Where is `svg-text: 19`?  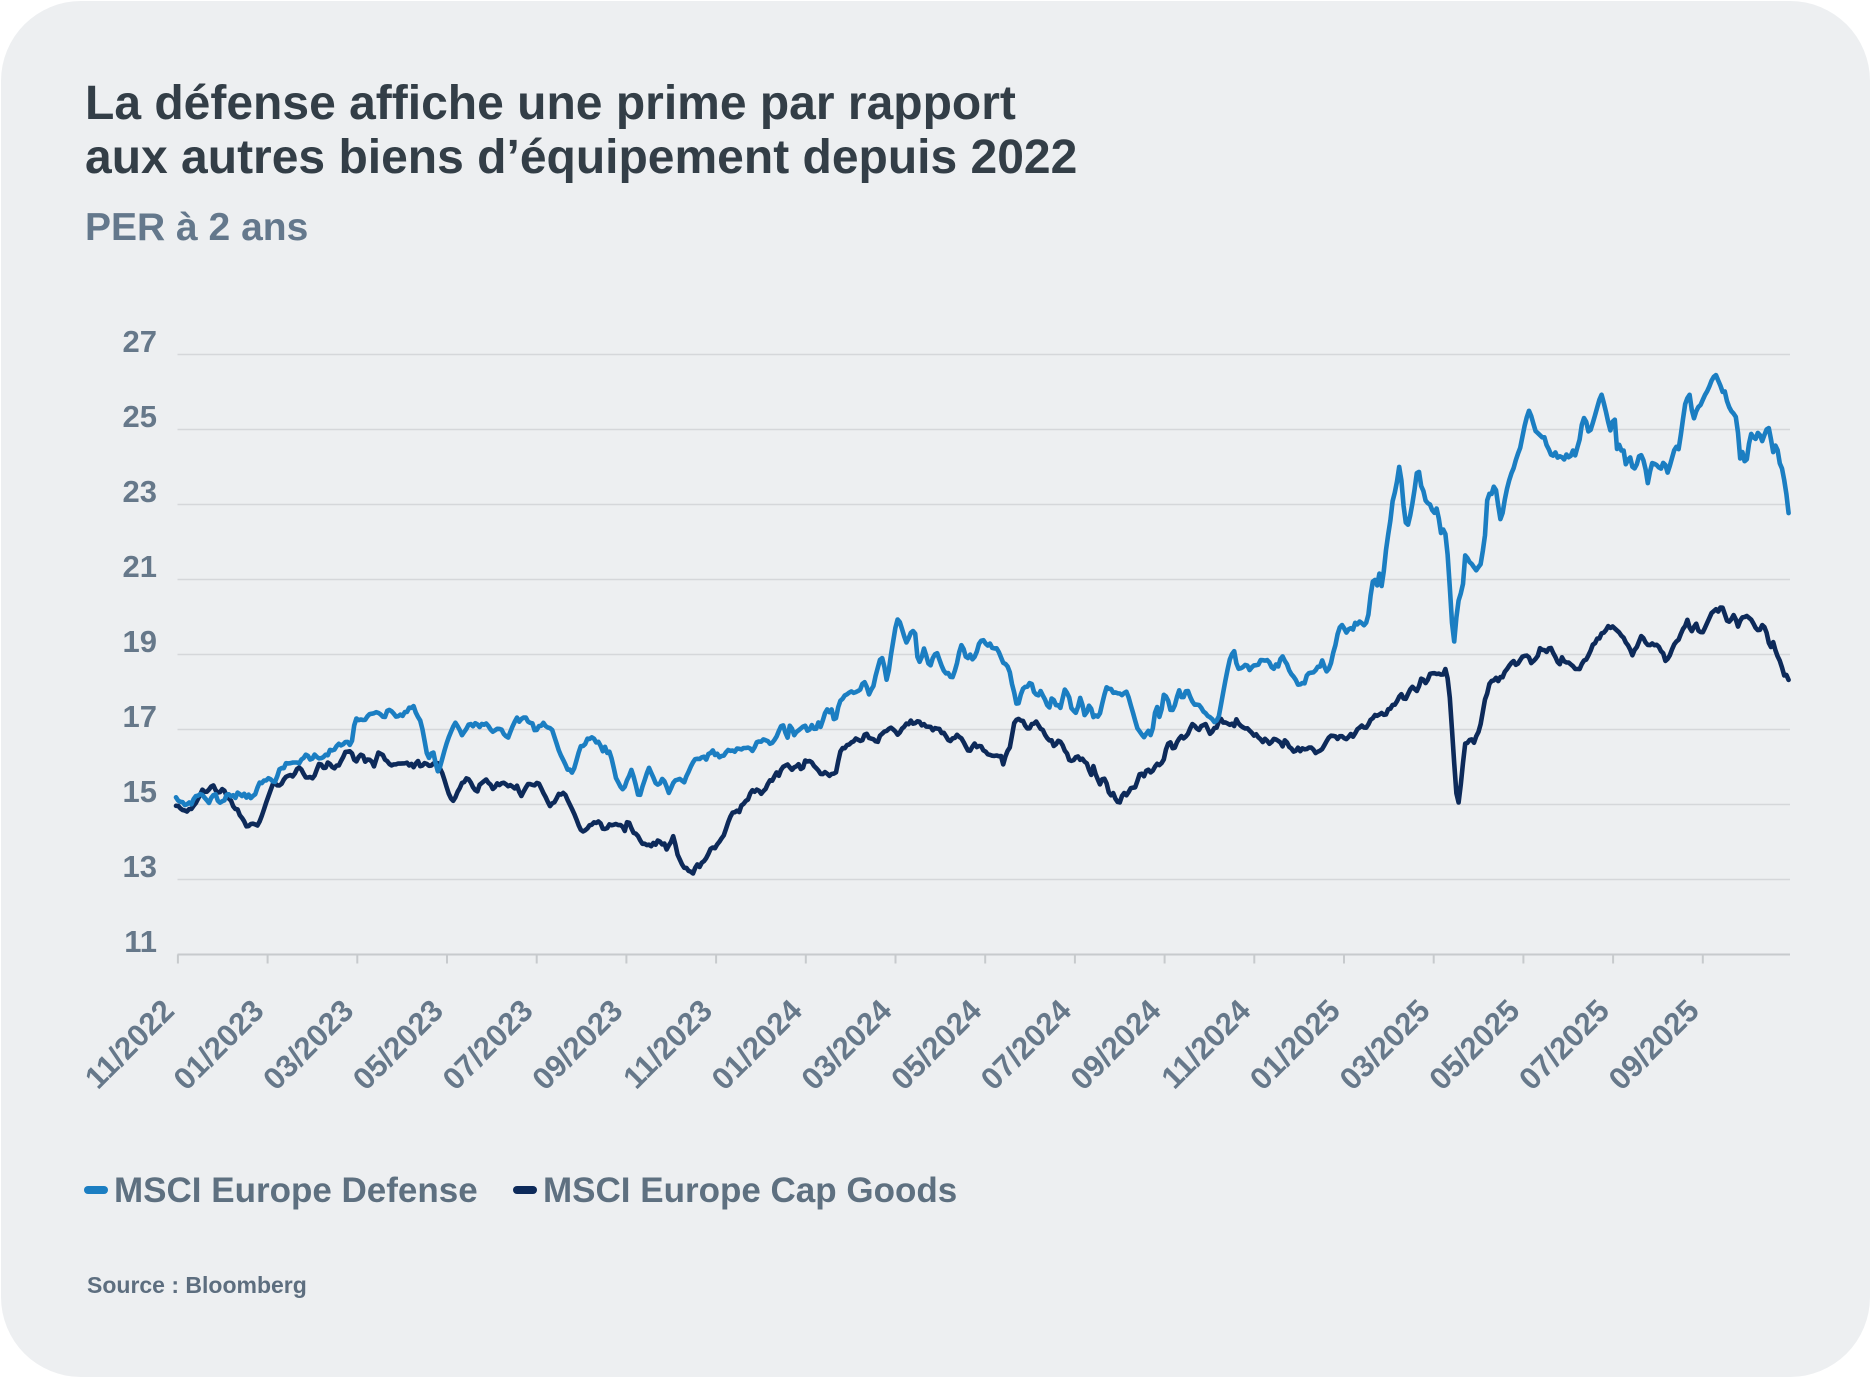 svg-text: 19 is located at coordinates (140, 641).